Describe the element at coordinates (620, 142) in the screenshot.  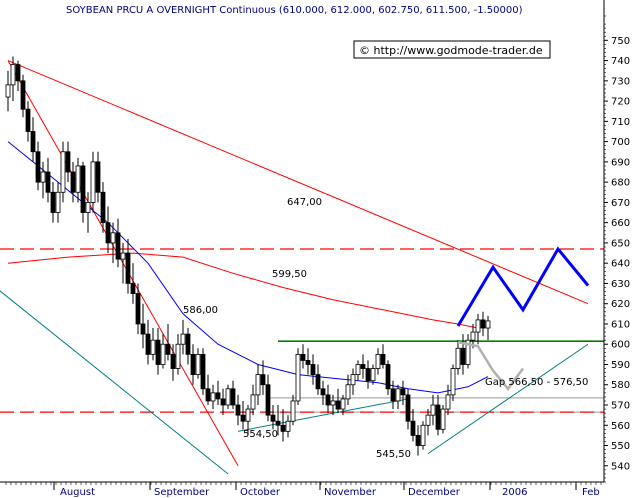
I see `y-tick-label-16: 700` at that location.